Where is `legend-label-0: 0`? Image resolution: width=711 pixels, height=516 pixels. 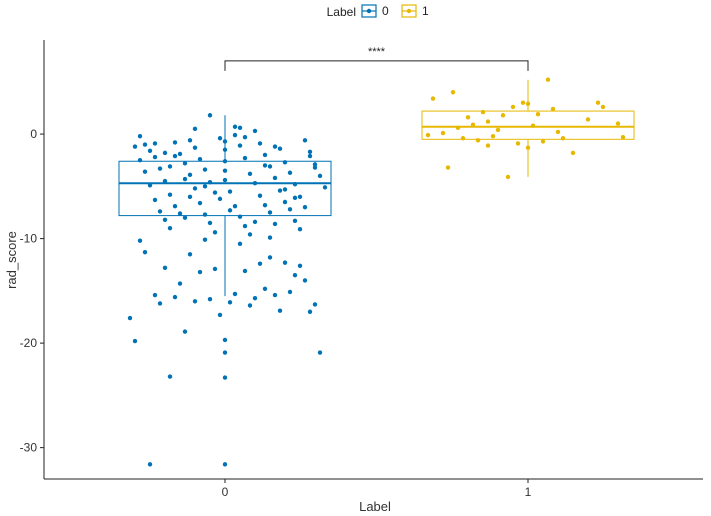 legend-label-0: 0 is located at coordinates (385, 11).